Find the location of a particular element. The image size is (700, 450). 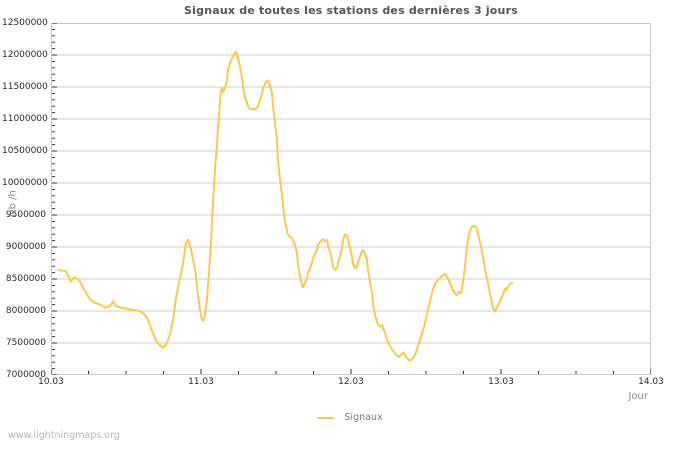

y-tick-label: 12000000 is located at coordinates (25, 55).